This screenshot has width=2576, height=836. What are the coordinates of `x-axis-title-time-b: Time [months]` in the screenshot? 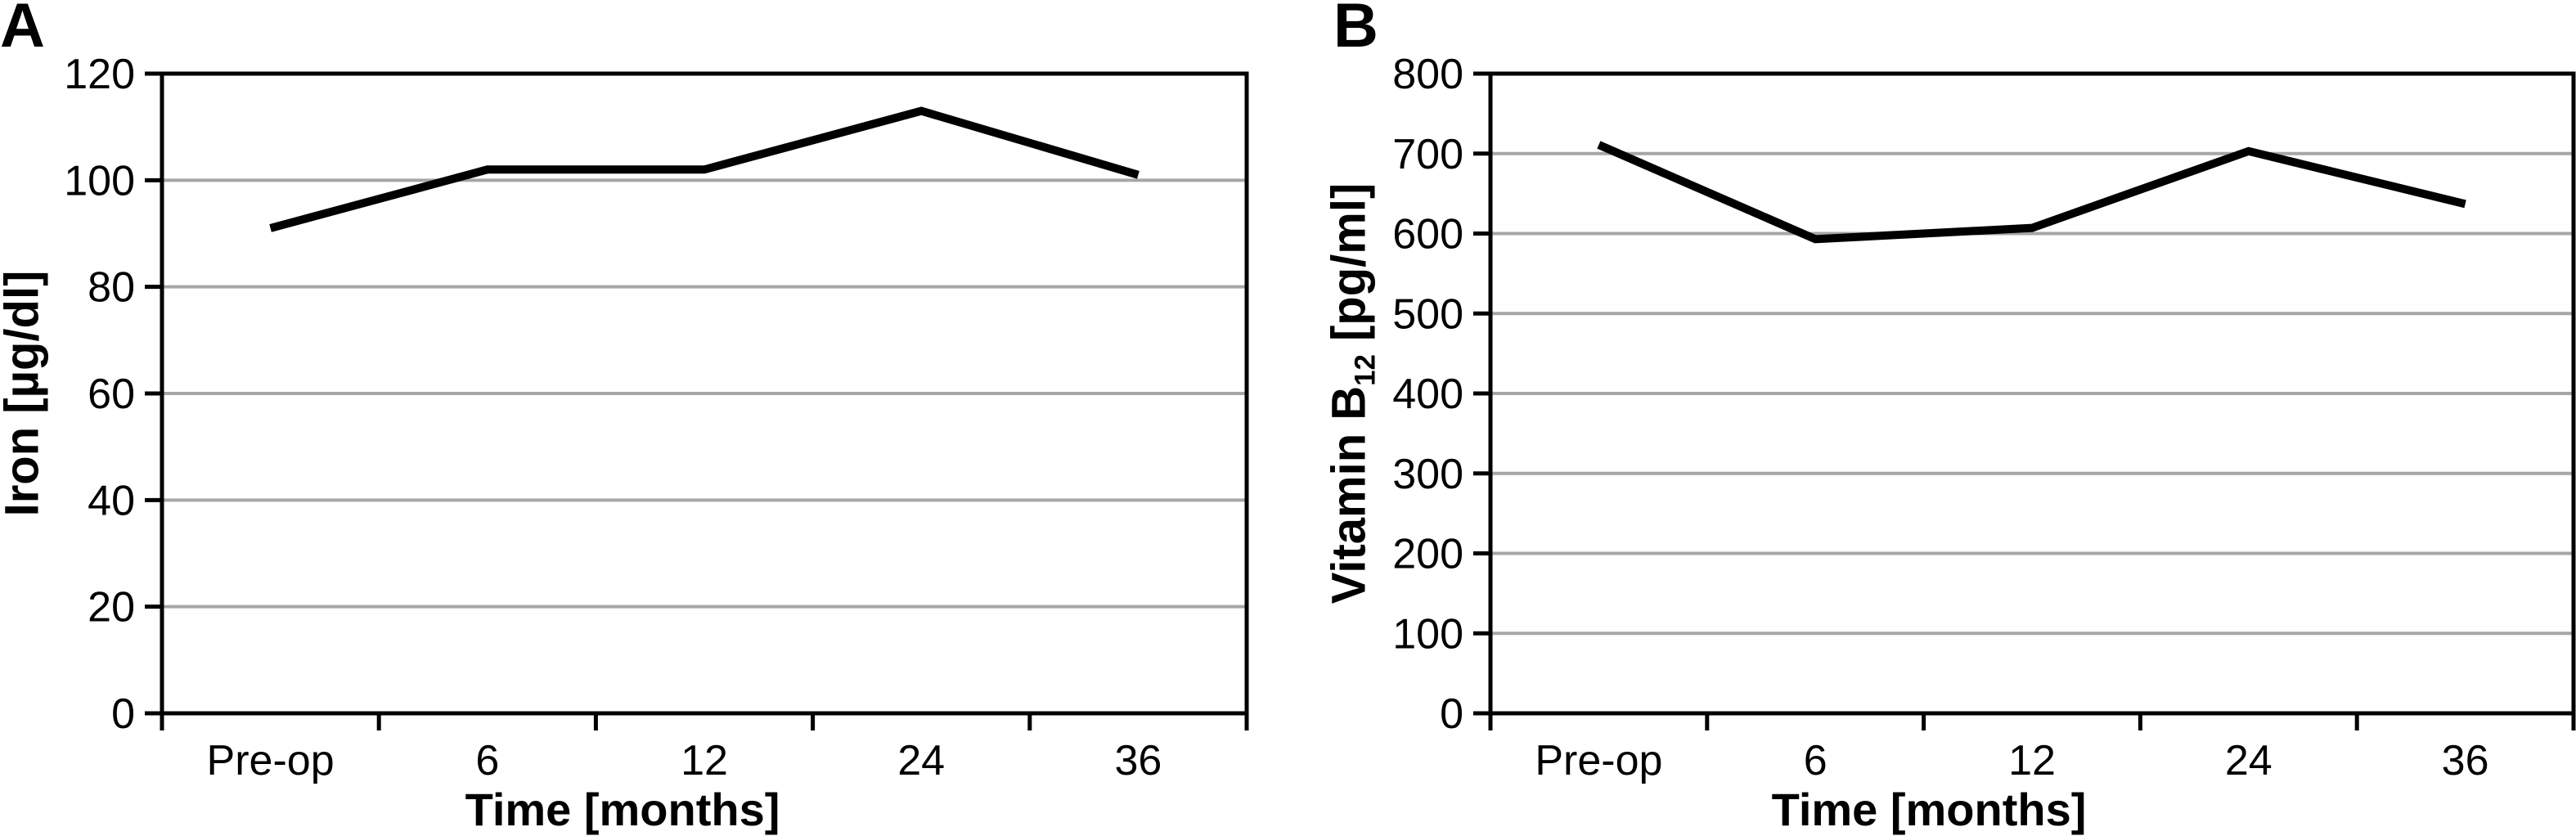 It's located at (1929, 809).